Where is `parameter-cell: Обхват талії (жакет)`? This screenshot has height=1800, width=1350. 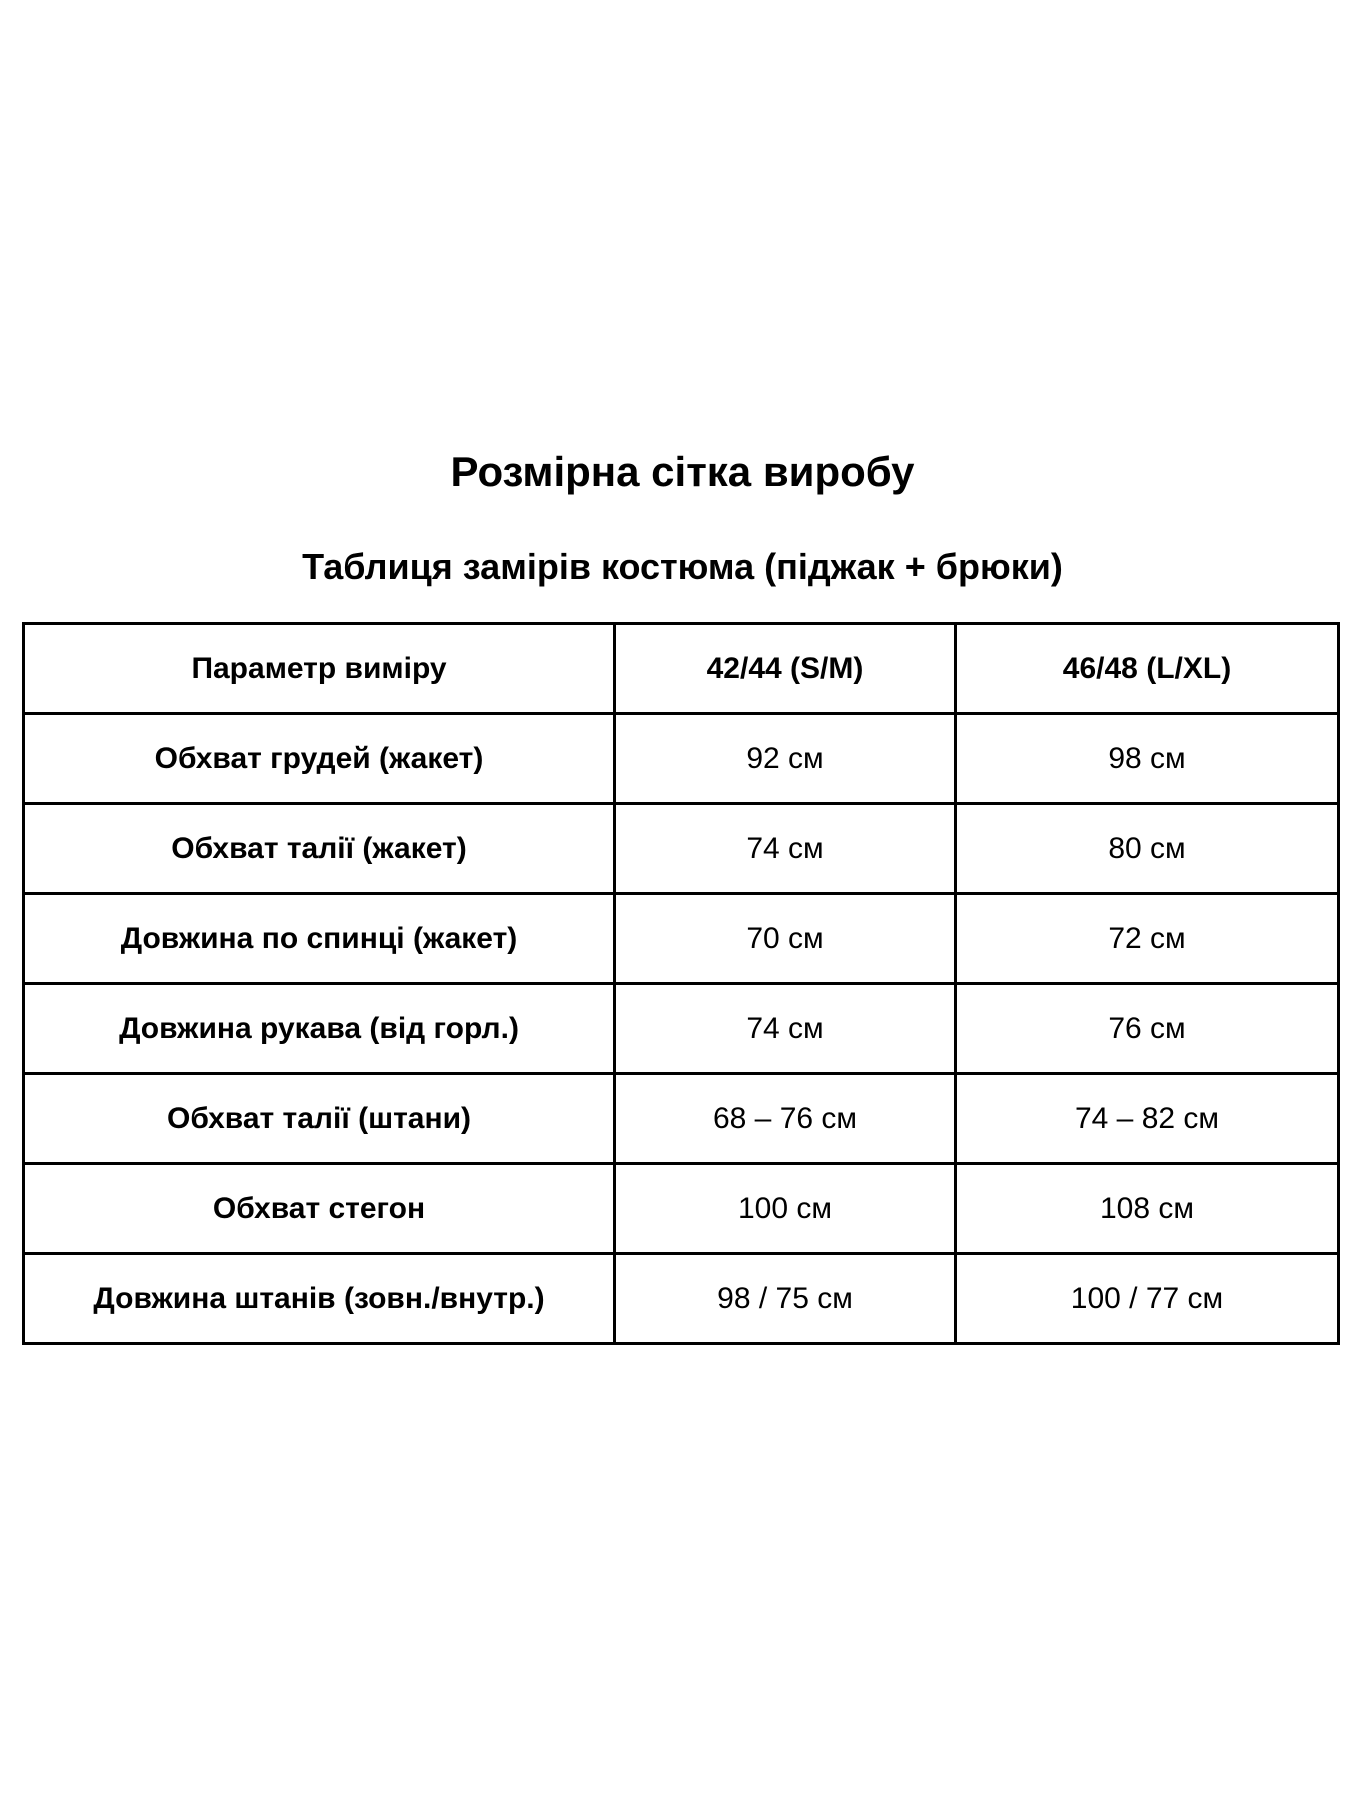
parameter-cell: Обхват талії (жакет) is located at coordinates (319, 848).